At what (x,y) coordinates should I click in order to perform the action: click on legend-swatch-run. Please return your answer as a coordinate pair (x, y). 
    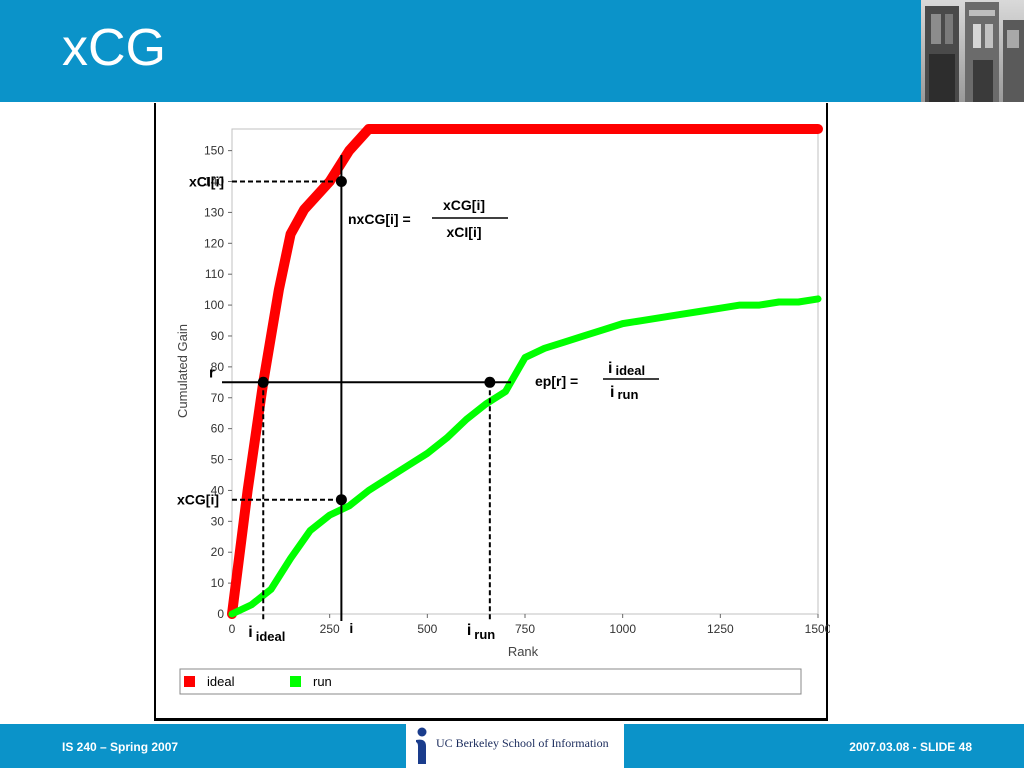
    Looking at the image, I should click on (295, 681).